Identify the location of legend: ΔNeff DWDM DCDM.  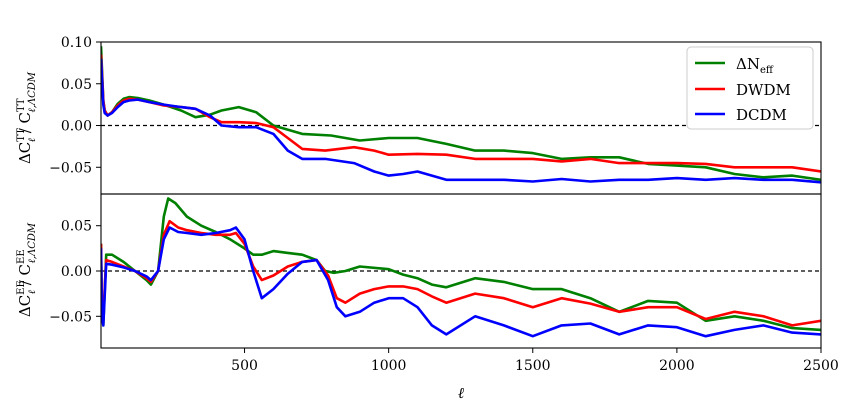
(750, 88).